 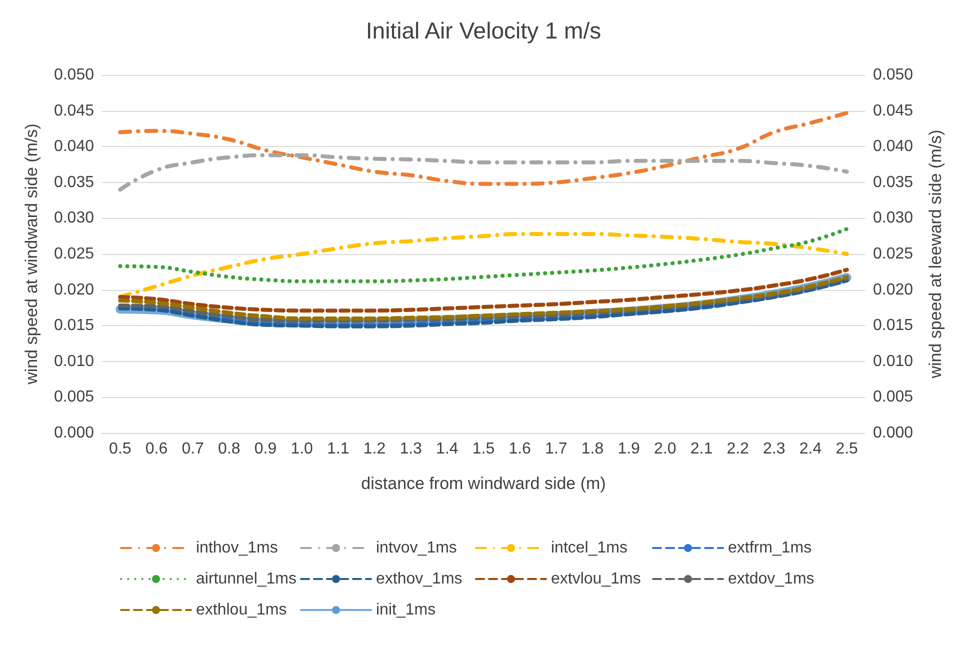 I want to click on y2-tick-label: 0.005, so click(x=893, y=397).